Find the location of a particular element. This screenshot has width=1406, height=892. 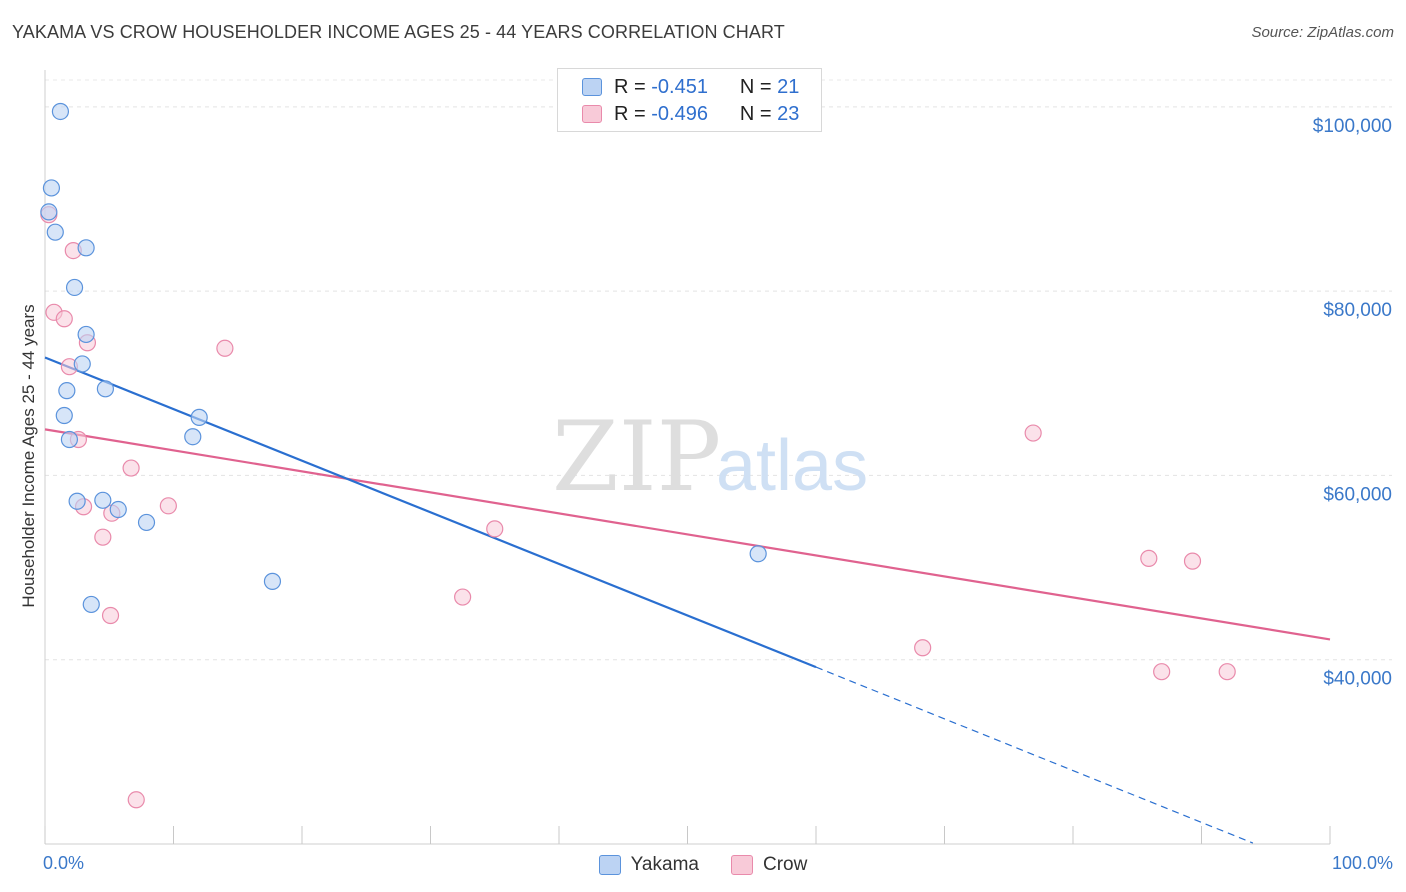

crow-legend-label: Crow is located at coordinates (785, 864).